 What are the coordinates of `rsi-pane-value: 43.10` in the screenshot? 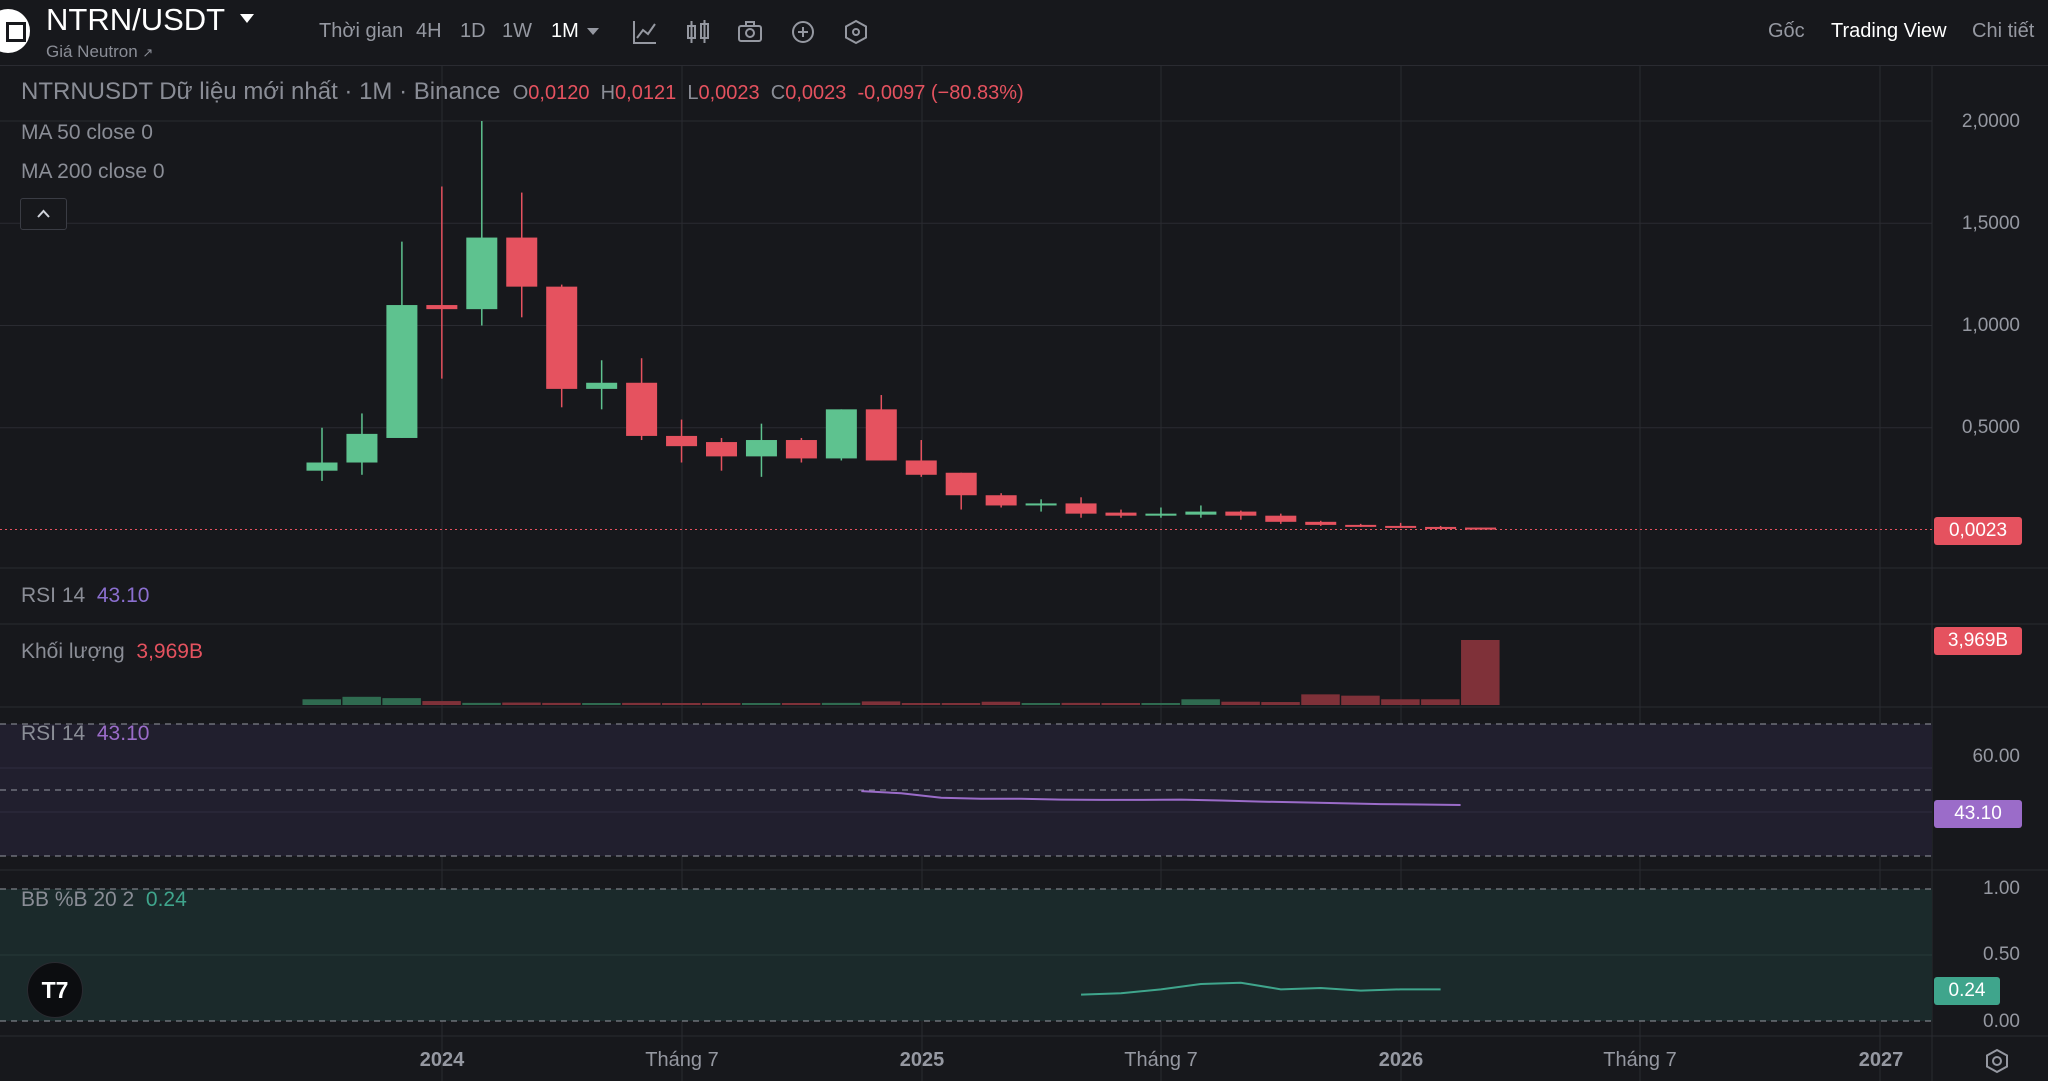 It's located at (123, 733).